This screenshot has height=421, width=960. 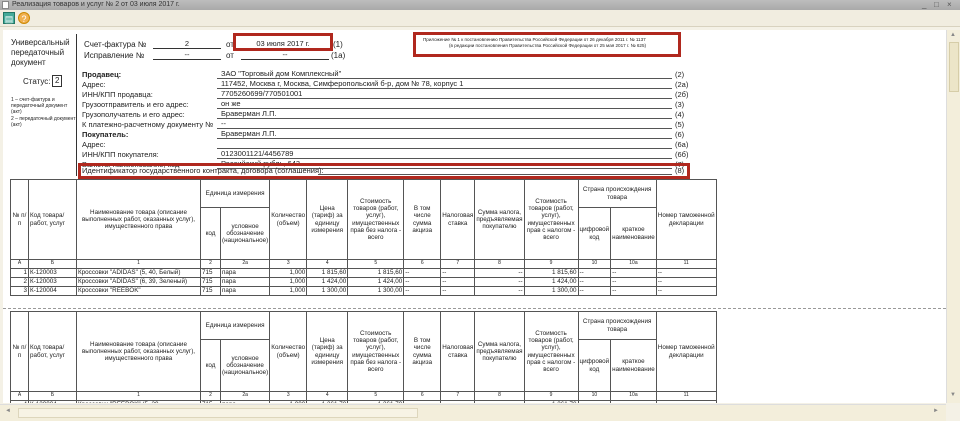 I want to click on close-button: ×, so click(x=949, y=4).